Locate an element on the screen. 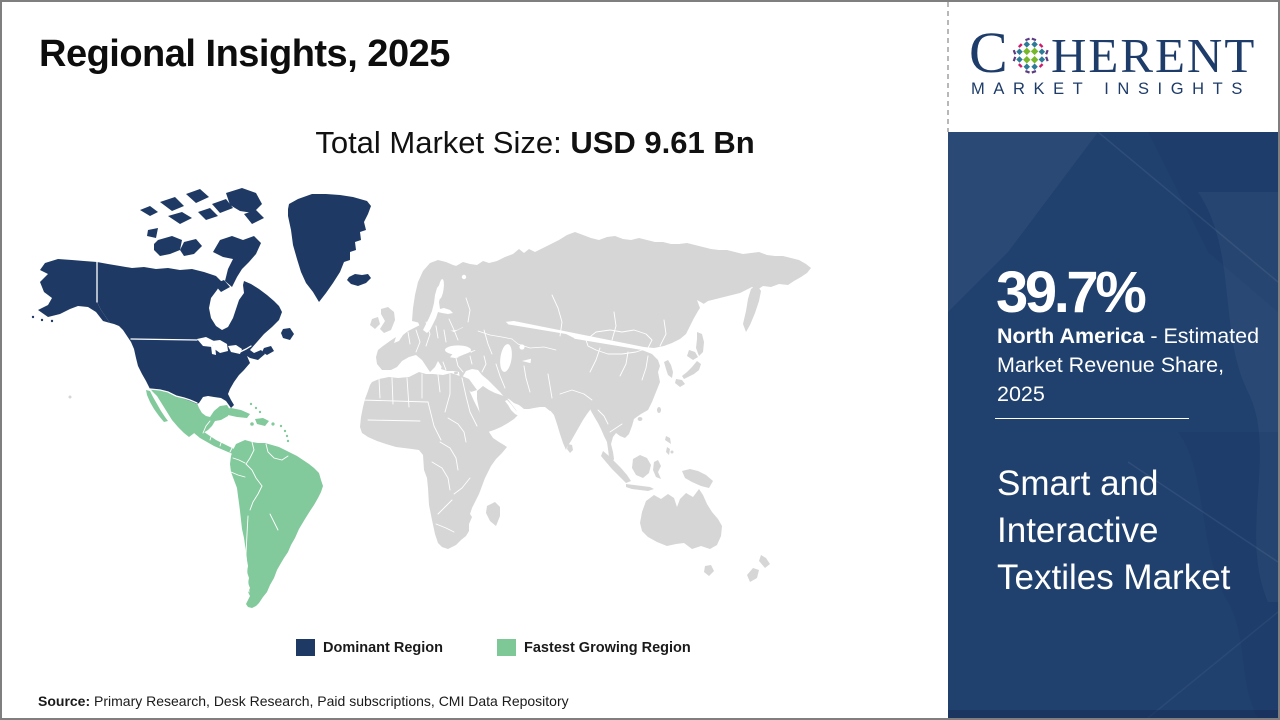  svg-text: C is located at coordinates (989, 57).